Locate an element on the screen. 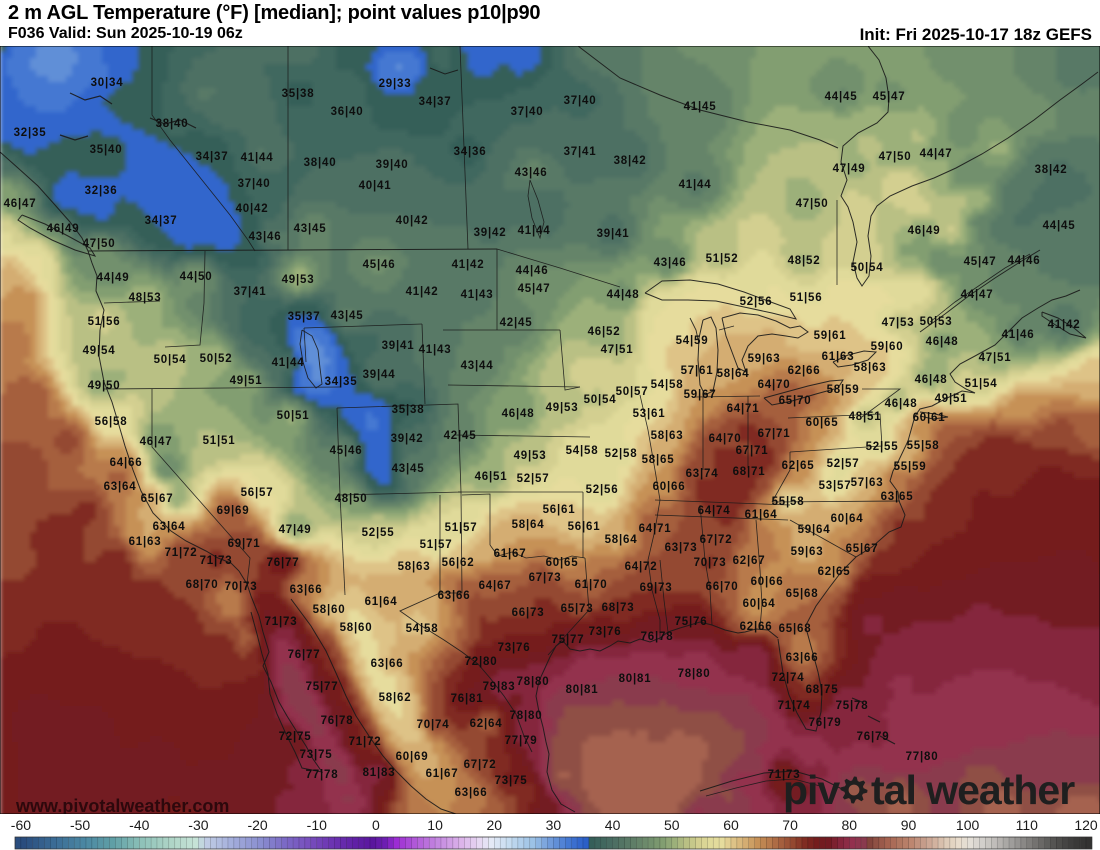 Image resolution: width=1100 pixels, height=850 pixels. svg-text: 41|46 is located at coordinates (1018, 335).